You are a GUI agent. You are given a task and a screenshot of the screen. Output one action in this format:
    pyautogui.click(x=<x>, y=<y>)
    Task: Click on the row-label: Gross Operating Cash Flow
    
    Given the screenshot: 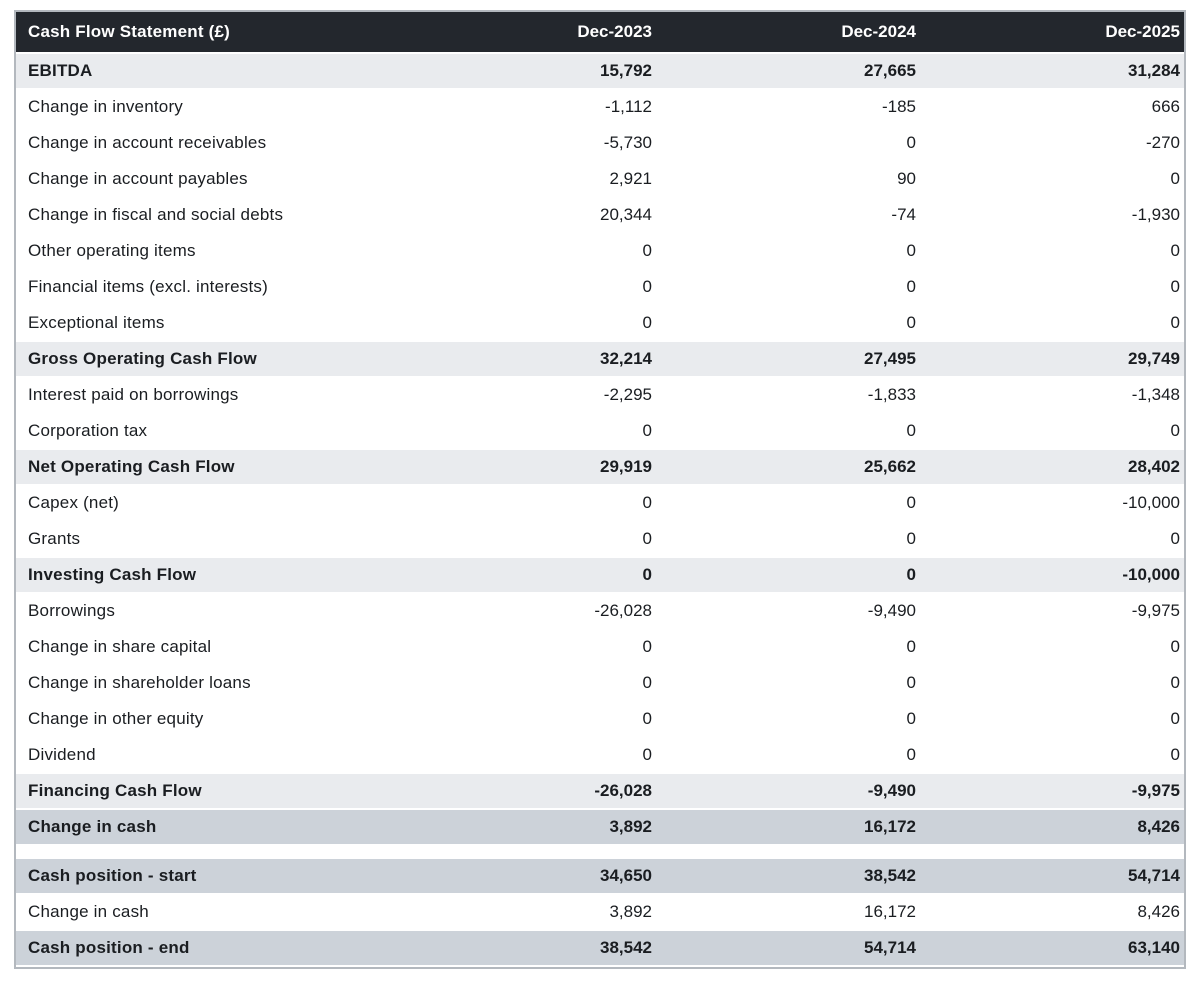 What is the action you would take?
    pyautogui.click(x=142, y=358)
    